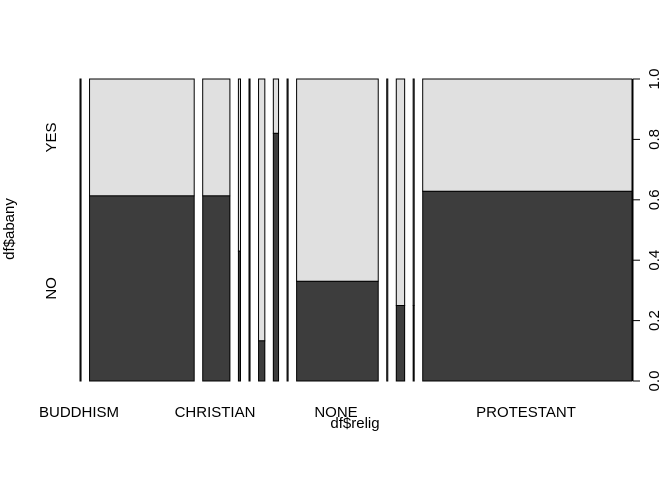 Image resolution: width=672 pixels, height=480 pixels. Describe the element at coordinates (526, 412) in the screenshot. I see `x-tick-label-protestant: PROTESTANT` at that location.